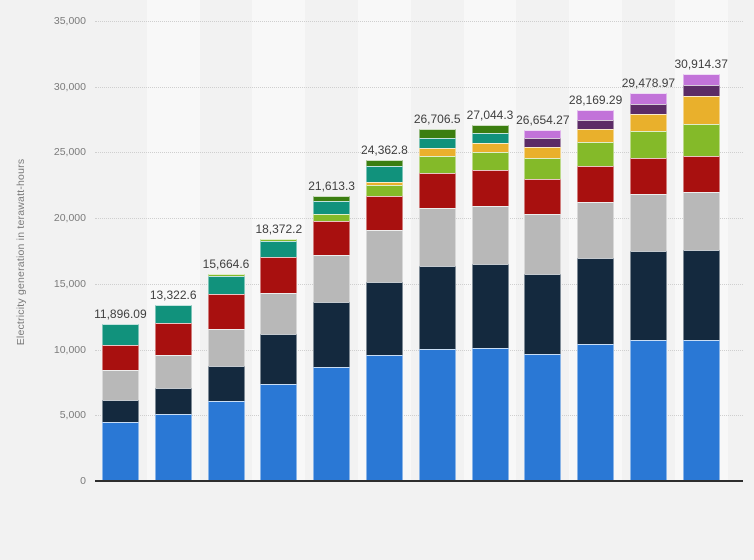 The height and width of the screenshot is (560, 754). What do you see at coordinates (69, 20) in the screenshot?
I see `y-axis-tick-label: 35,000` at bounding box center [69, 20].